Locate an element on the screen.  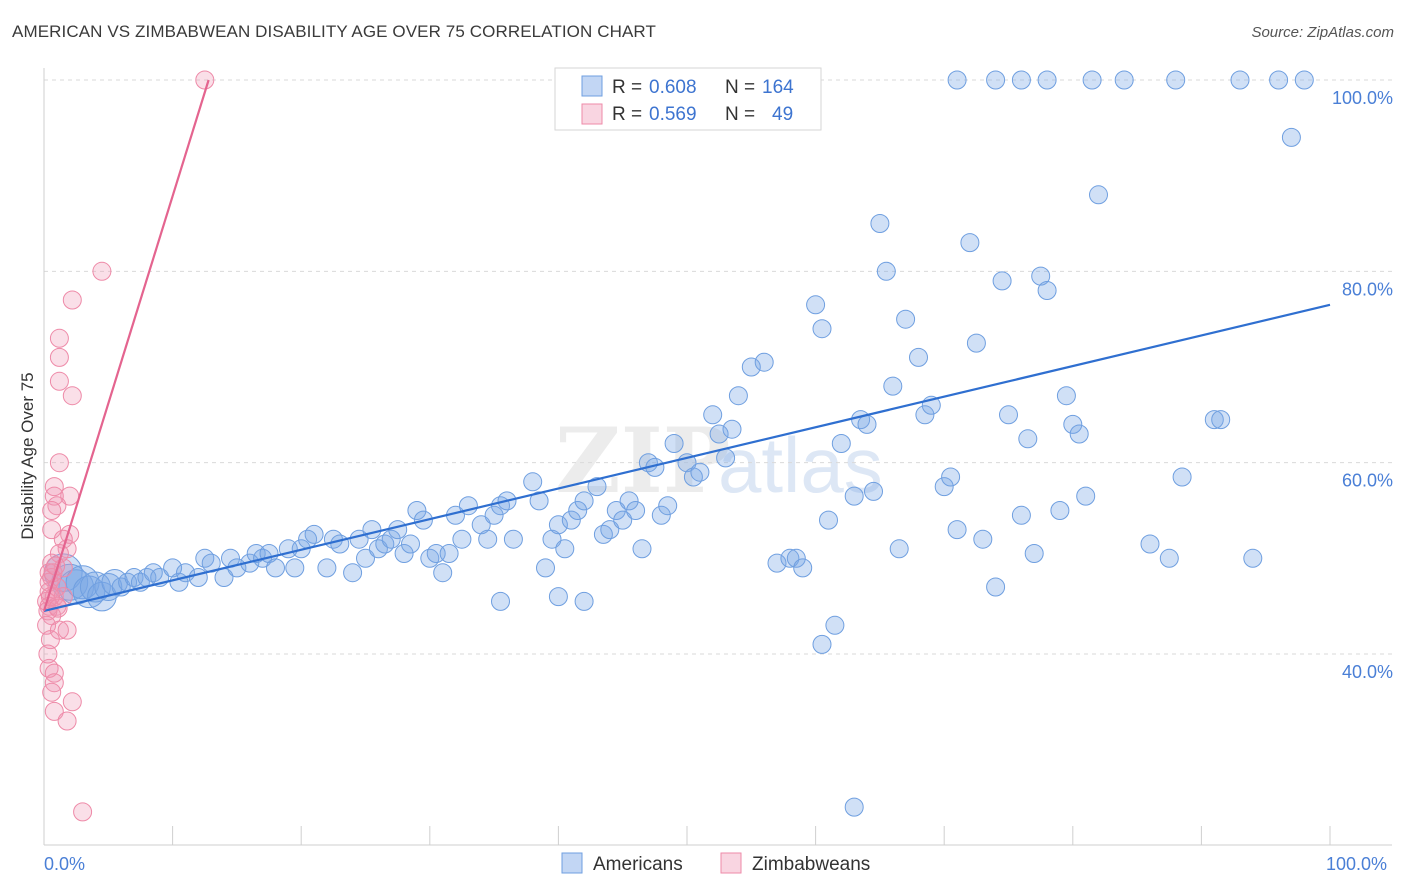
y-axis-title: Disability Age Over 75 is located at coordinates (27, 455).